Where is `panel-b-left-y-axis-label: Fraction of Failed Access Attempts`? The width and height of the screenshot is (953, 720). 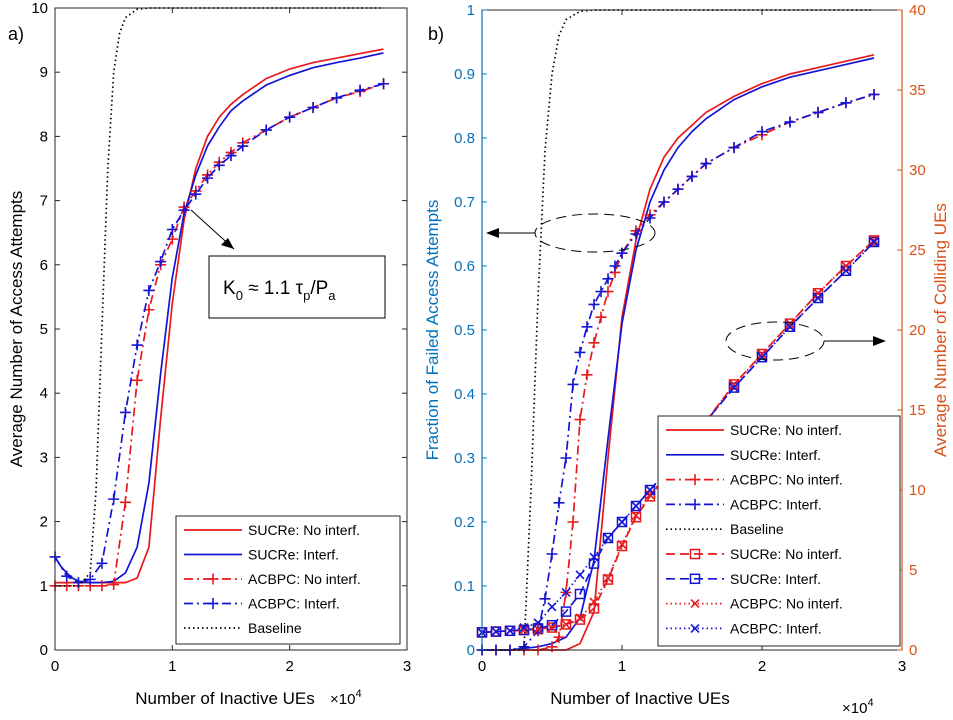 panel-b-left-y-axis-label: Fraction of Failed Access Attempts is located at coordinates (432, 330).